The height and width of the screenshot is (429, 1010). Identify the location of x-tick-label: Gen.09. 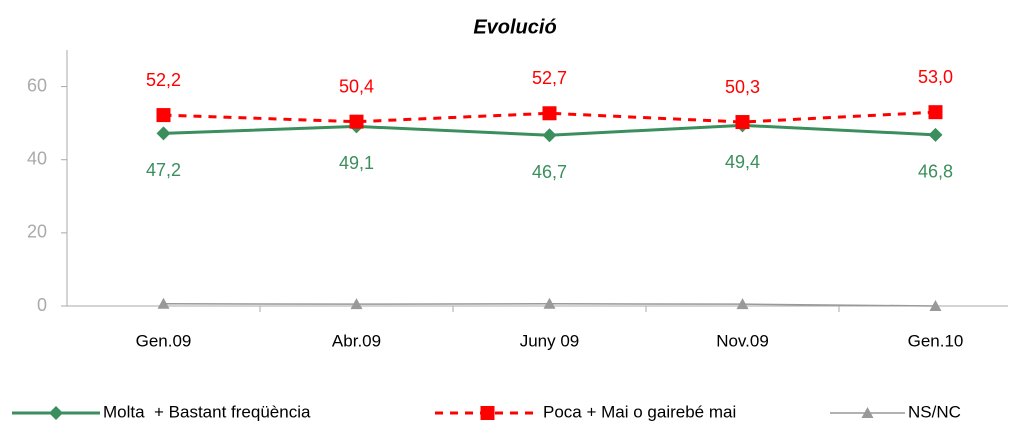
(164, 340).